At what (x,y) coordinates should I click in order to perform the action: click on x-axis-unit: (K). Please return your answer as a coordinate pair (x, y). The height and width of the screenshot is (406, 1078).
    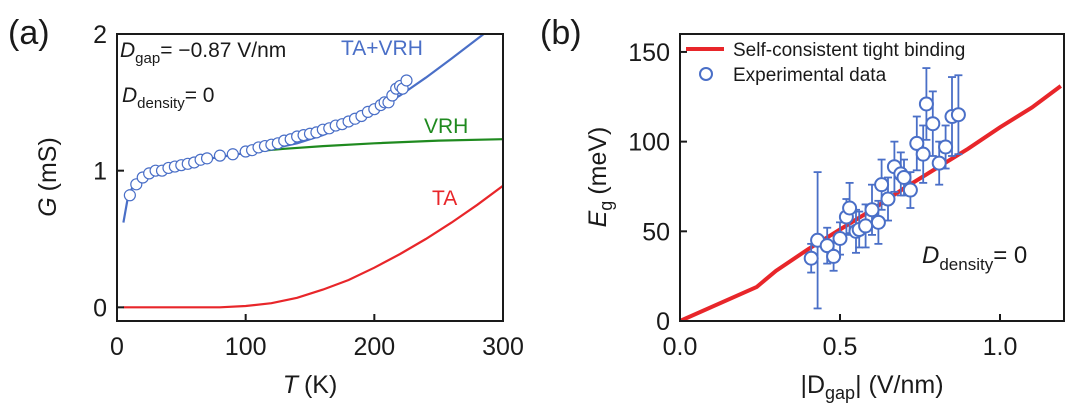
    Looking at the image, I should click on (320, 385).